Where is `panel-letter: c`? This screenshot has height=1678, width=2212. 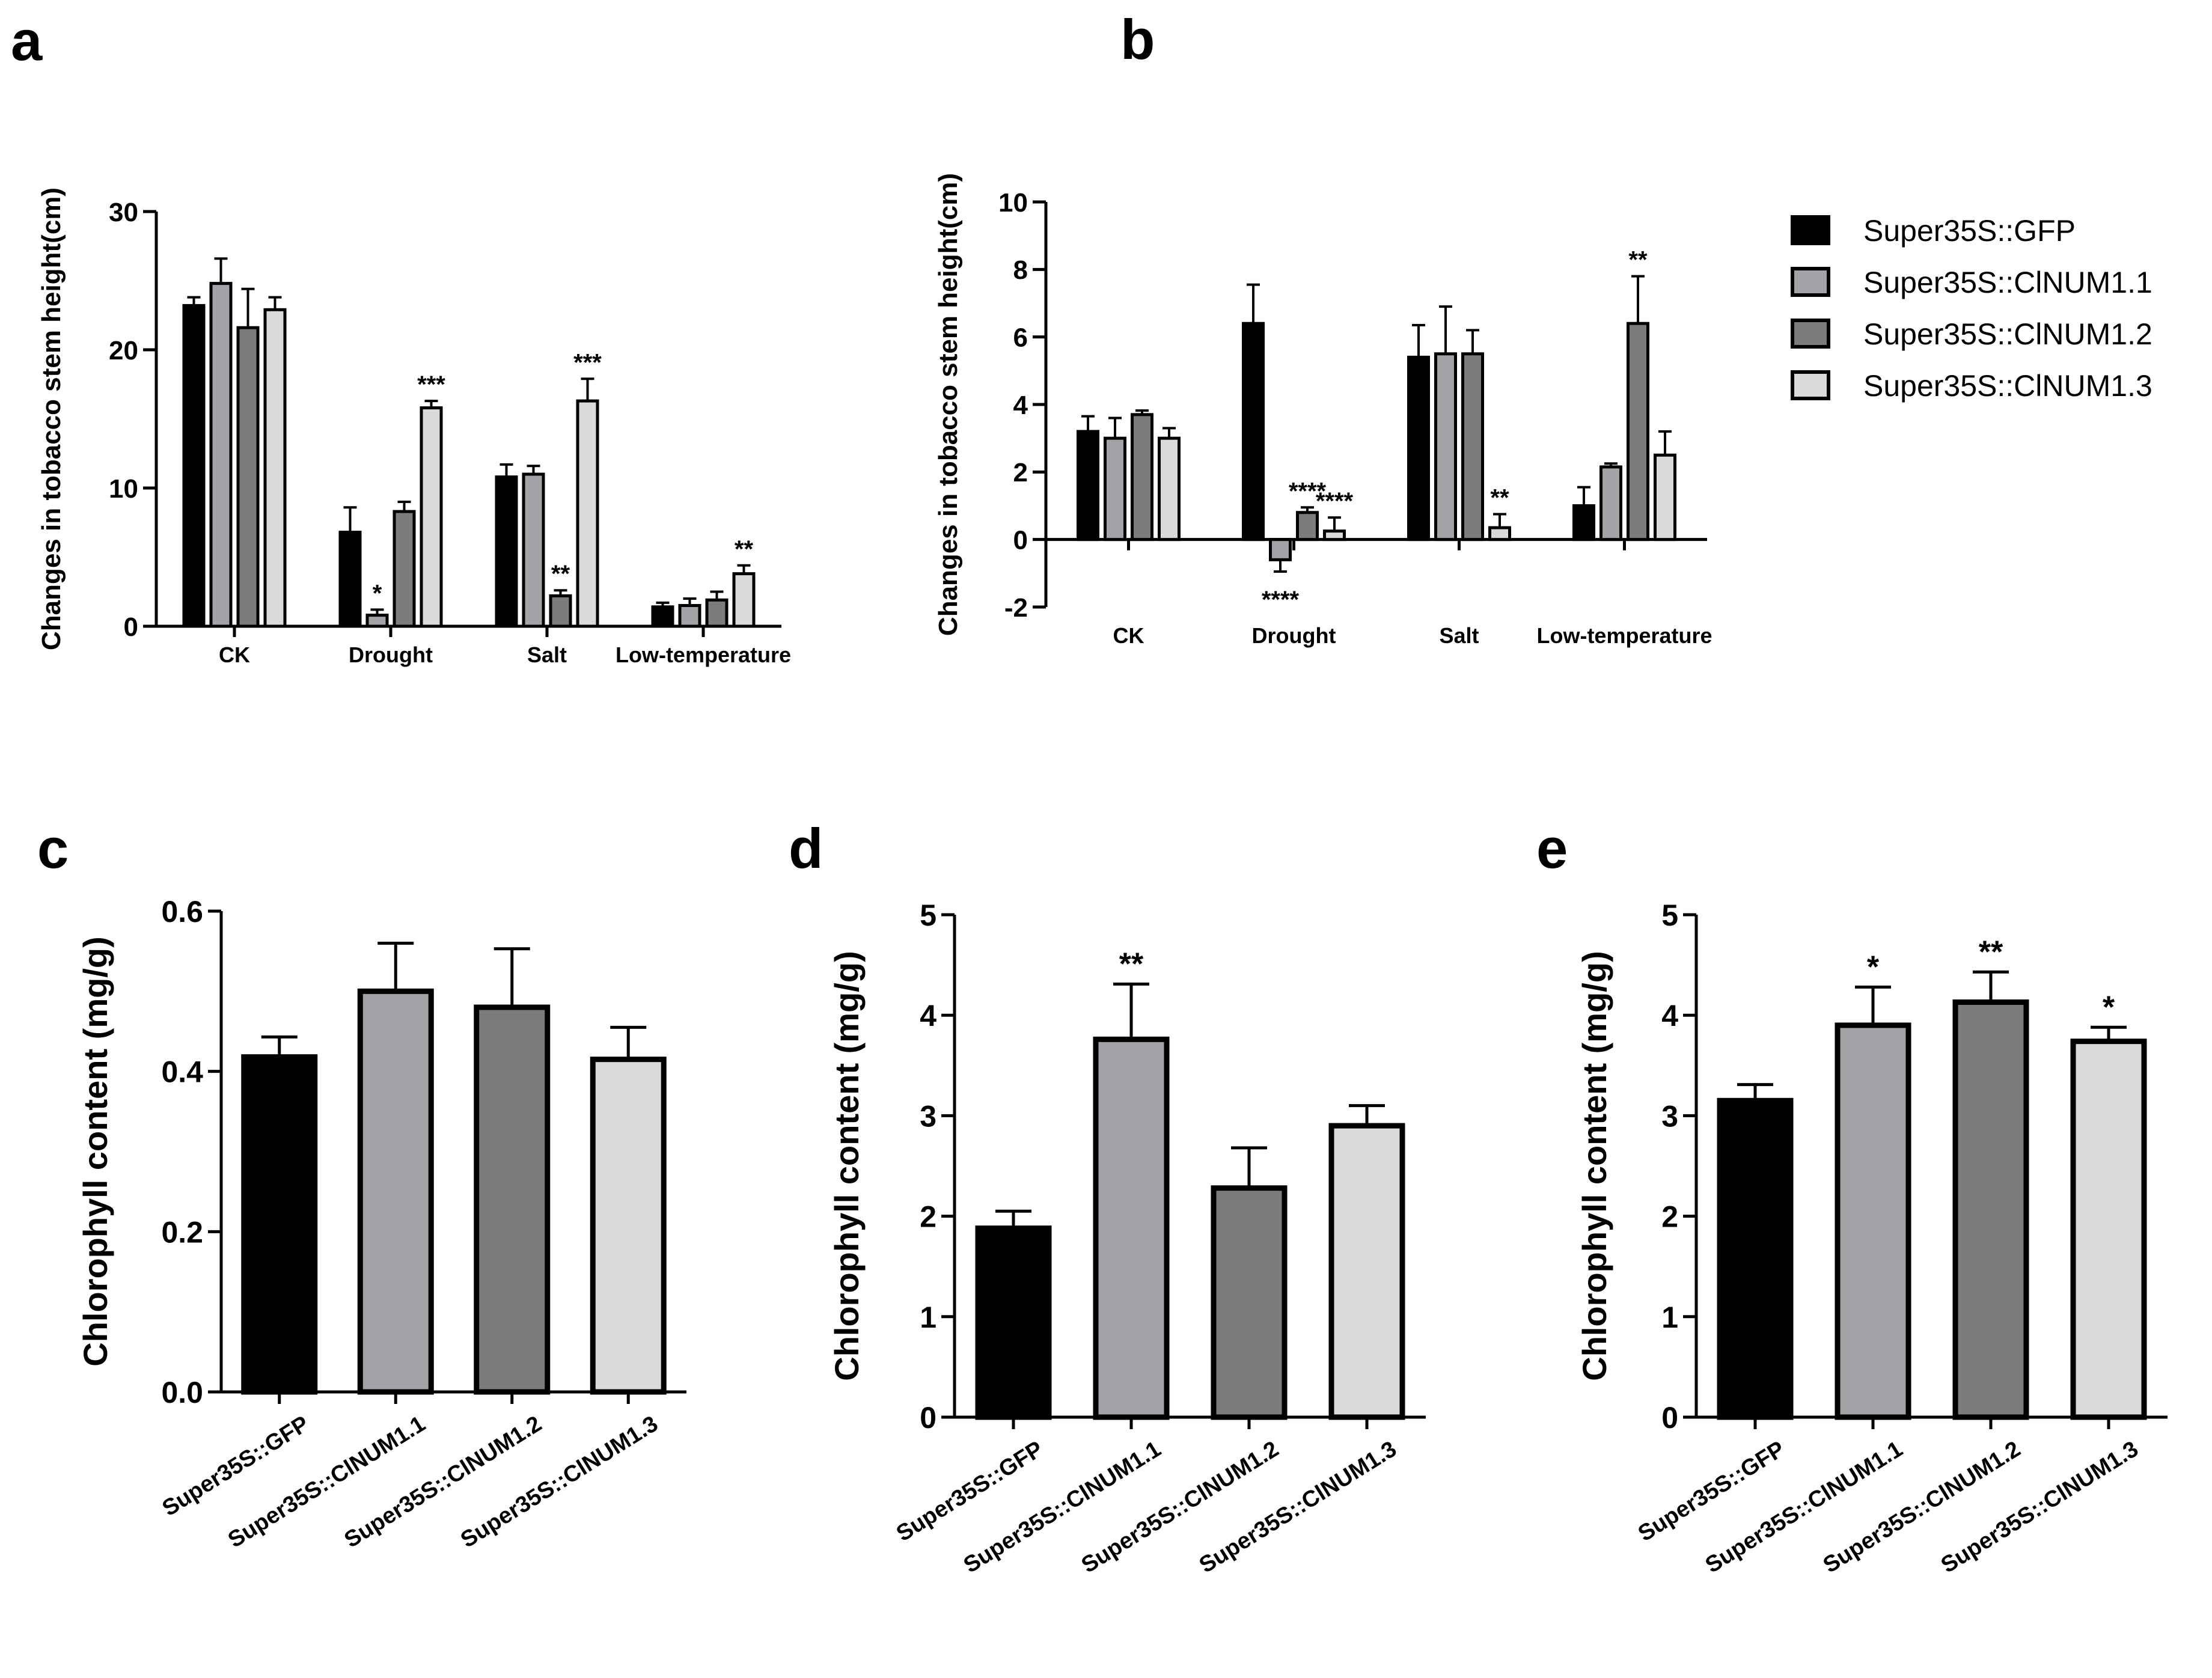 panel-letter: c is located at coordinates (53, 848).